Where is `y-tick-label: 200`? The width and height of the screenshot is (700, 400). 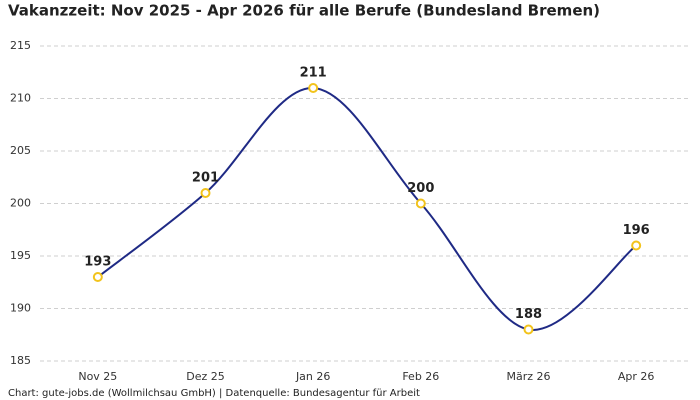
y-tick-label: 200 is located at coordinates (20, 203).